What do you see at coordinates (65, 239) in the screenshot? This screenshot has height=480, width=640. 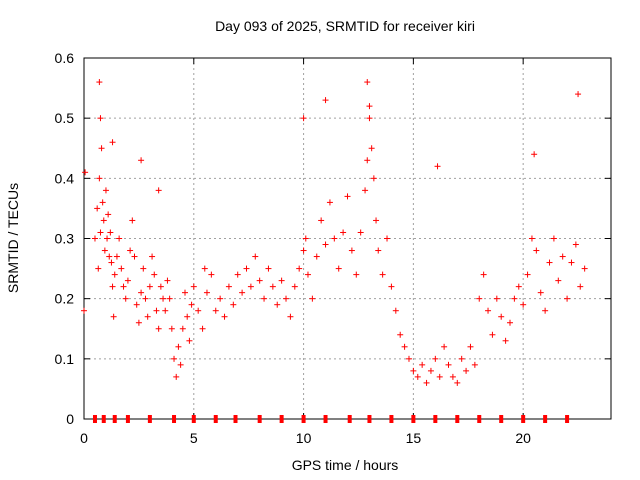 I see `y-tick-label: 0.3` at bounding box center [65, 239].